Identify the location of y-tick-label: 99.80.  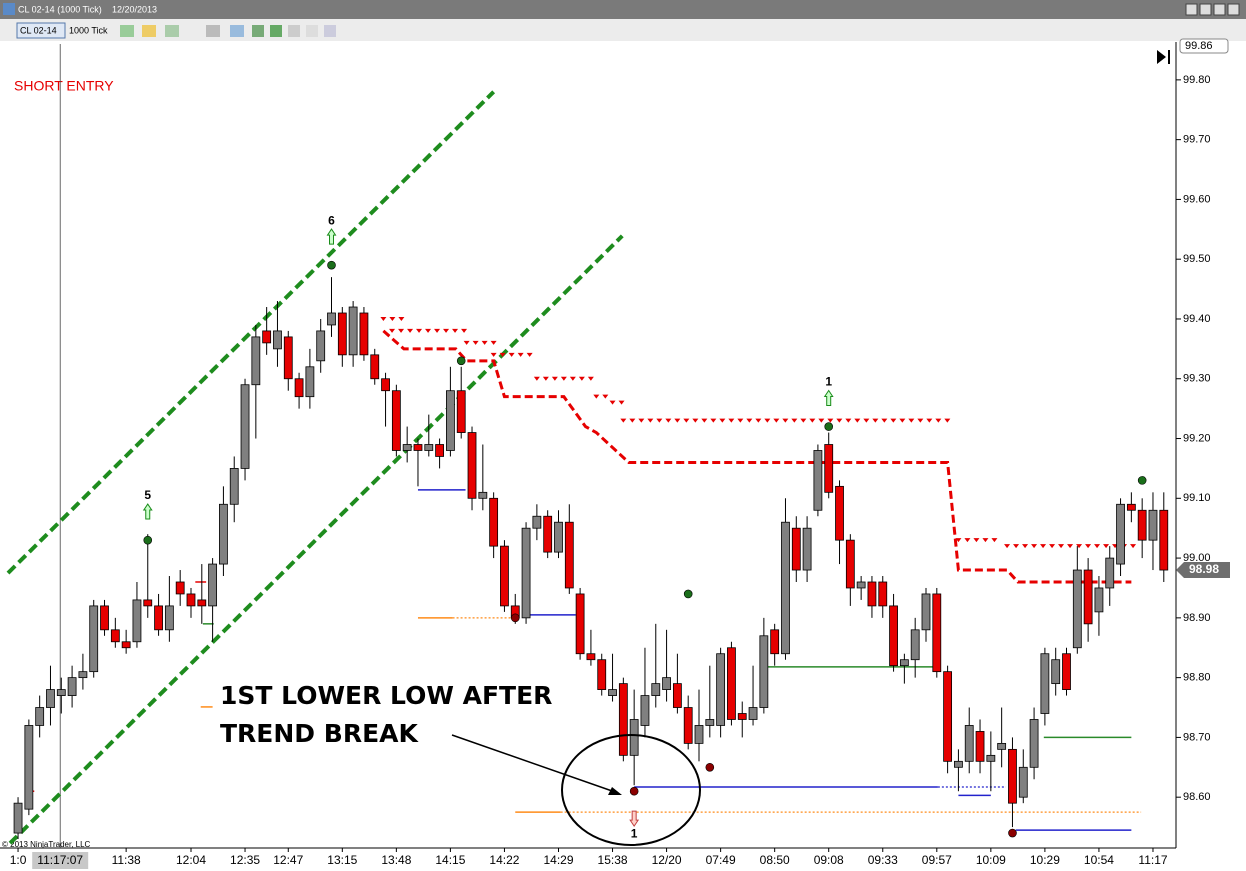
(1197, 80).